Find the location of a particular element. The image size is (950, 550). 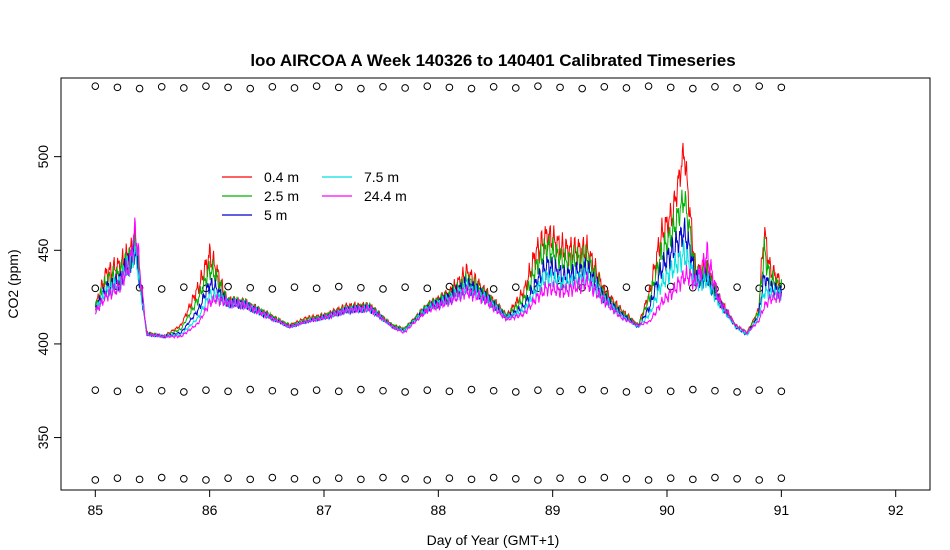

legend-label-0: 0.4 m is located at coordinates (281, 177).